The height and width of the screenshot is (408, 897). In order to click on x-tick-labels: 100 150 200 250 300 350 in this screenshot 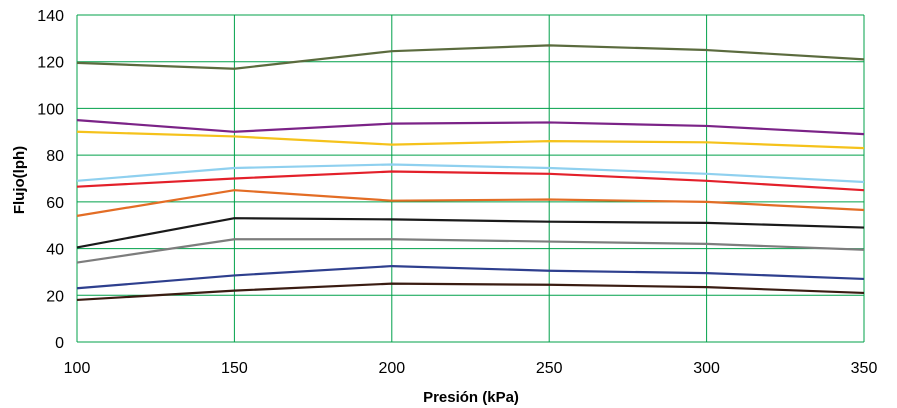, I will do `click(471, 368)`.